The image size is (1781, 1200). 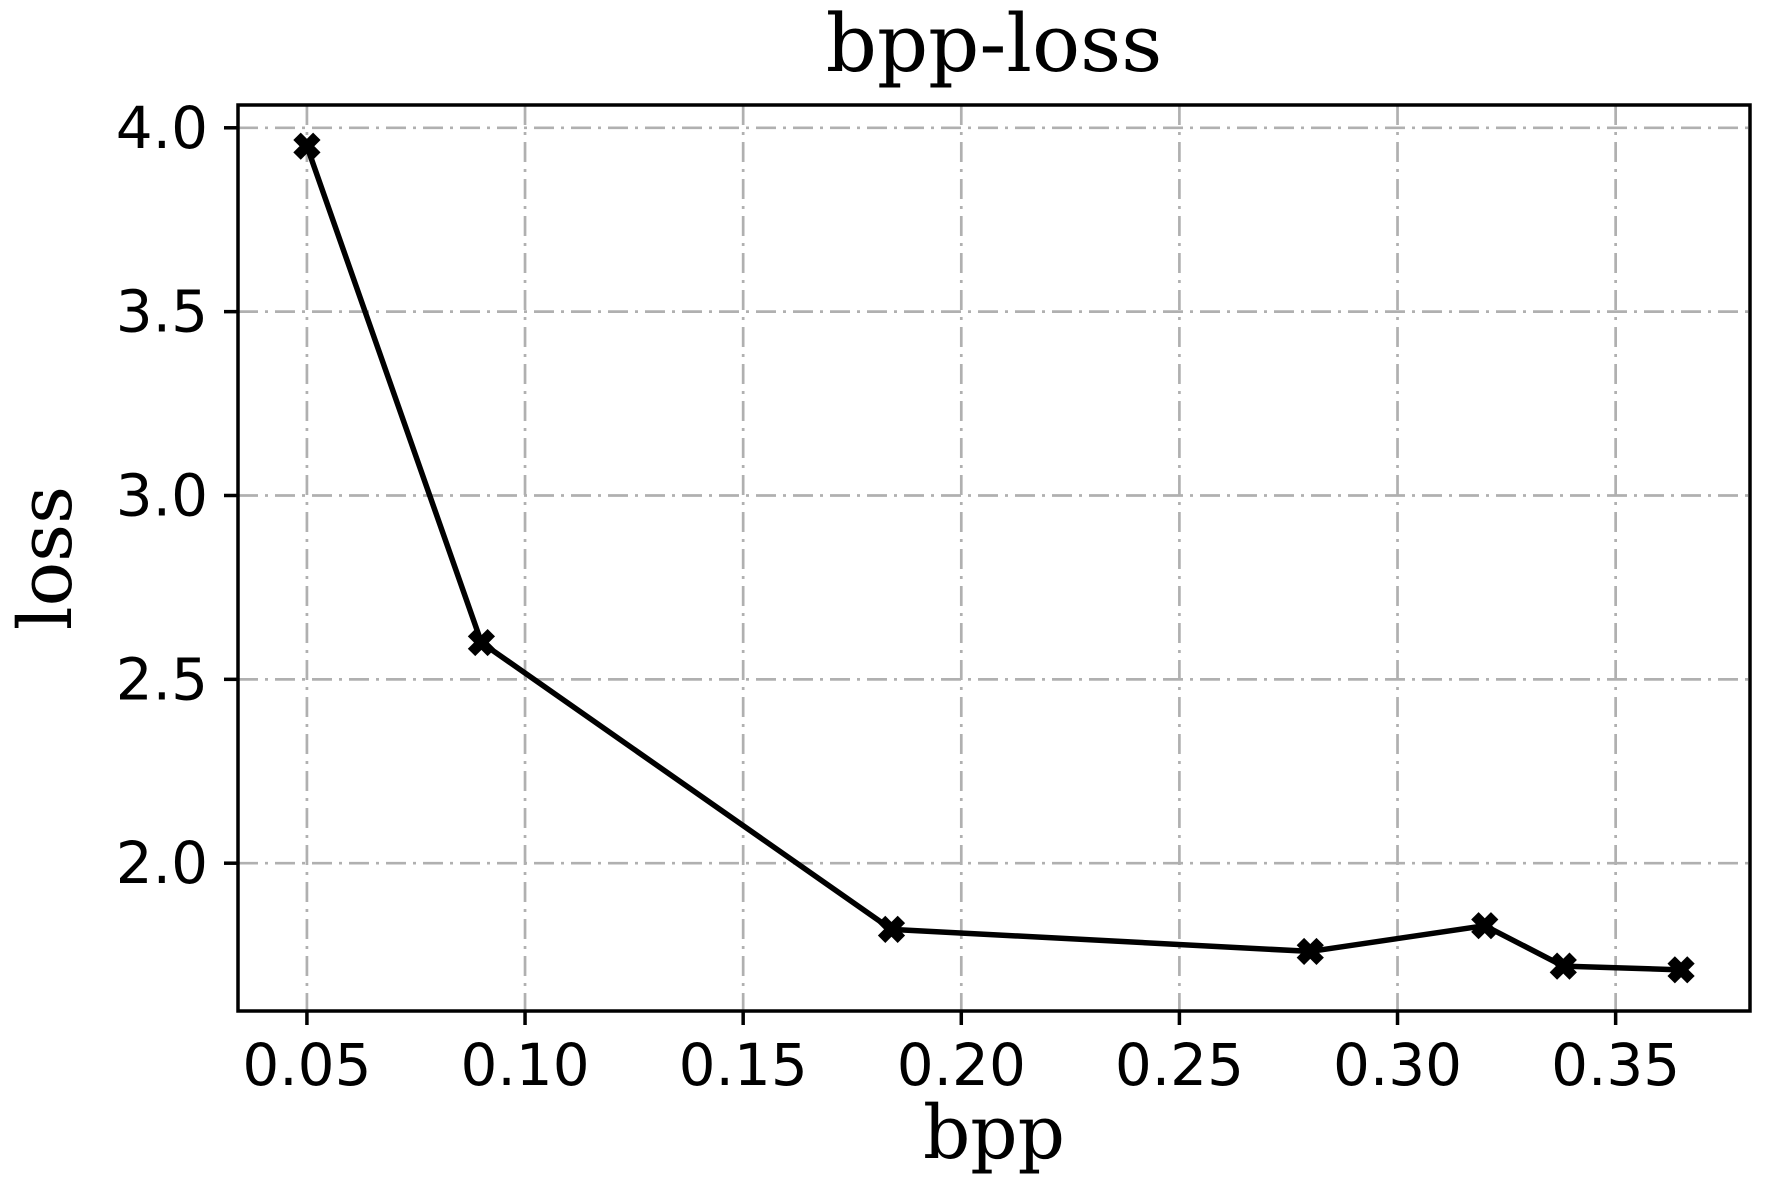 I want to click on x-tick-label: 0.05, so click(x=306, y=1065).